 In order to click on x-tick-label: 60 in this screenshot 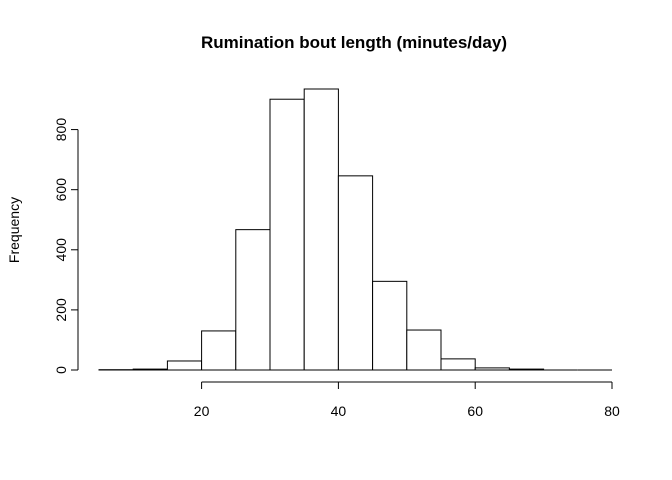, I will do `click(475, 411)`.